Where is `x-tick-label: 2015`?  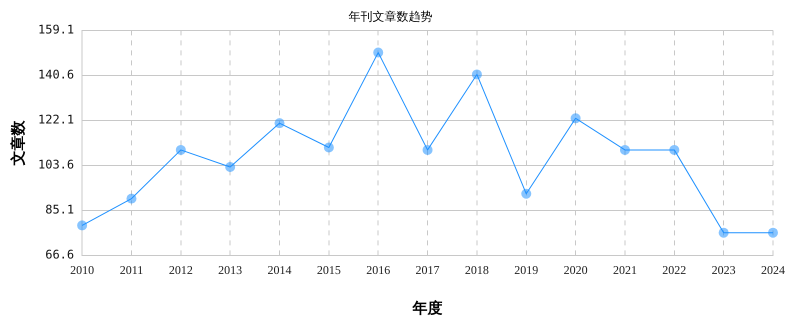
x-tick-label: 2015 is located at coordinates (328, 269).